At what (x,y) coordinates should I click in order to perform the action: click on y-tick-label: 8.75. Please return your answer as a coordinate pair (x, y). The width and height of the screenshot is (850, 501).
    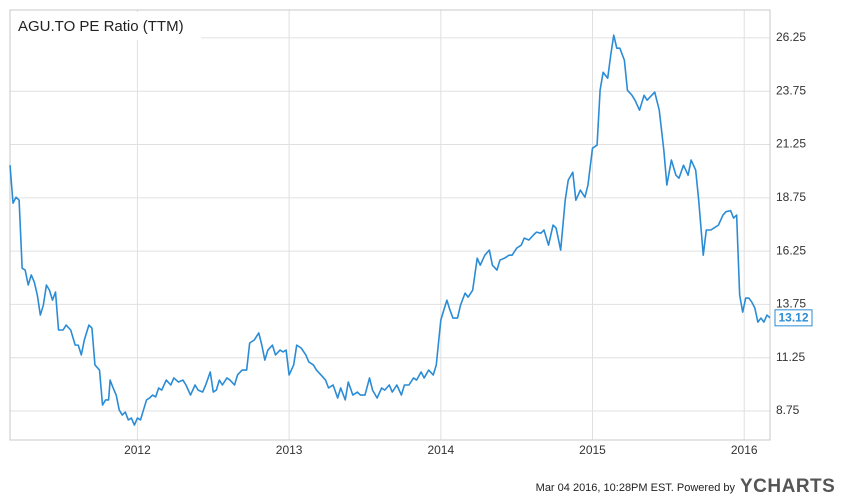
    Looking at the image, I should click on (788, 410).